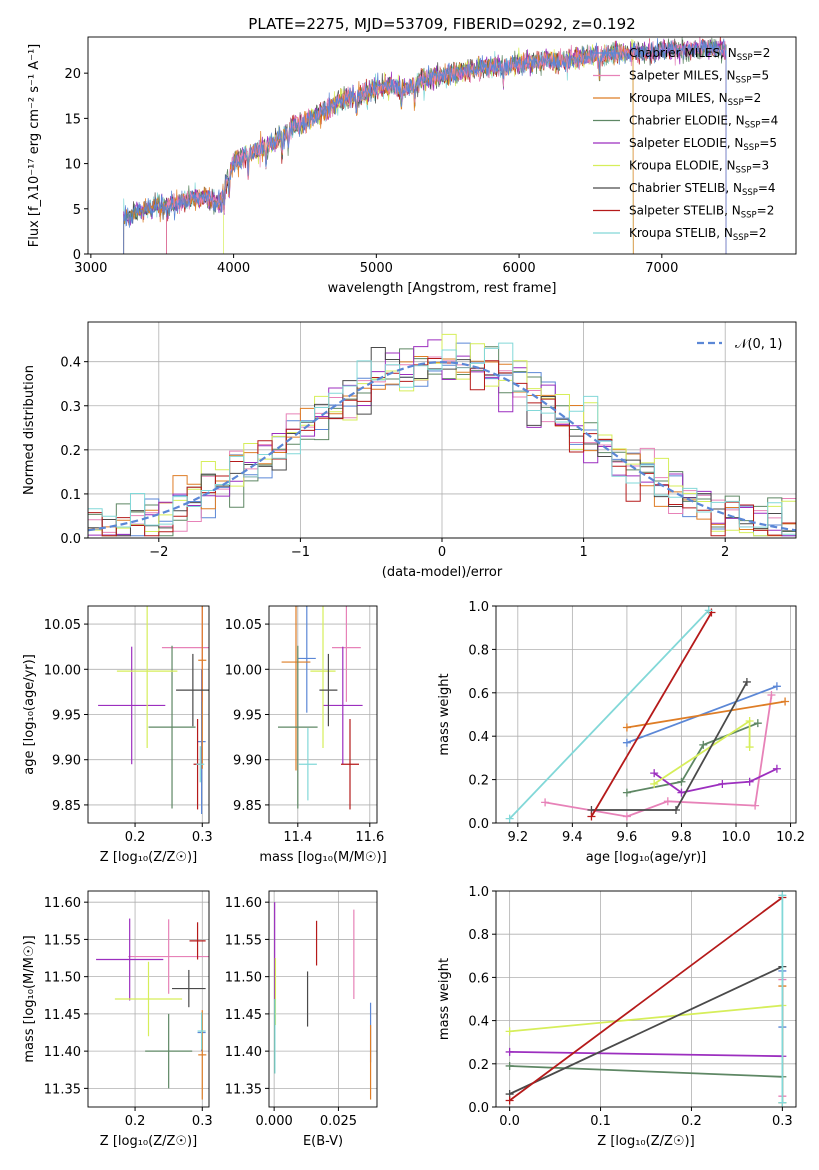  What do you see at coordinates (247, 806) in the screenshot?
I see `y-tick-label: 9.85` at bounding box center [247, 806].